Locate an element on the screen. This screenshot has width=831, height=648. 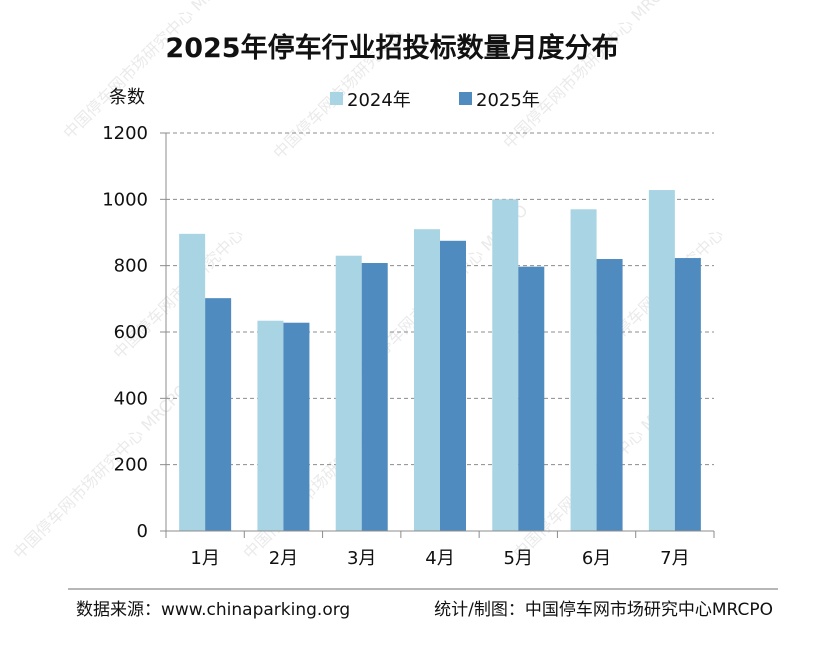
x-tick-label: 6月 is located at coordinates (596, 558).